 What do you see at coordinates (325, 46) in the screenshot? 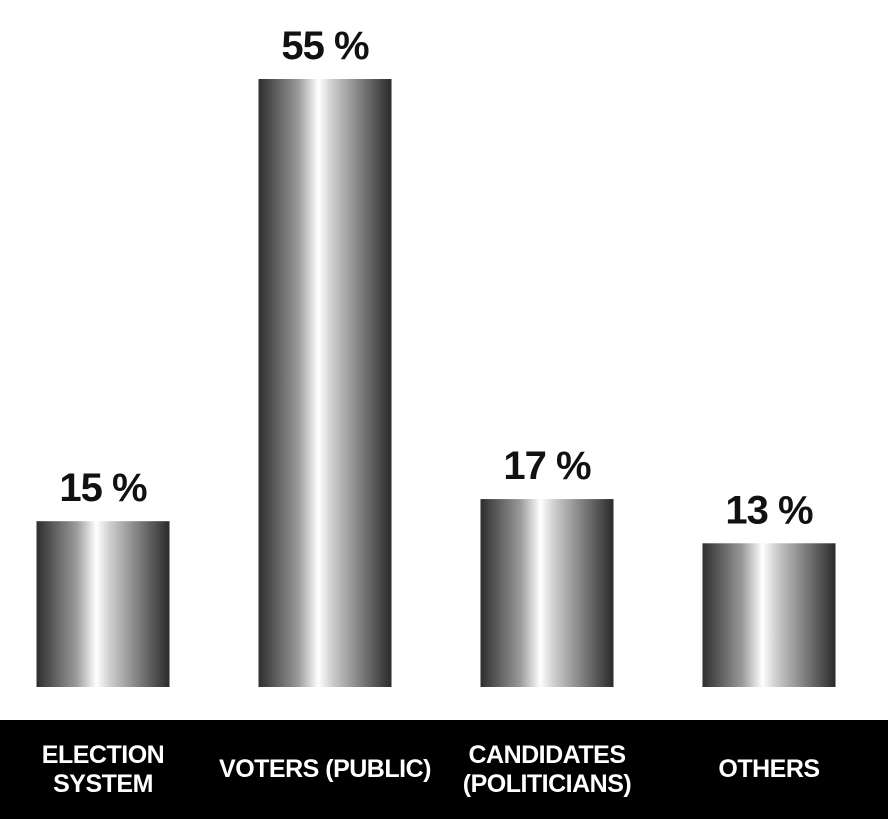
I see `value-label: 55 %` at bounding box center [325, 46].